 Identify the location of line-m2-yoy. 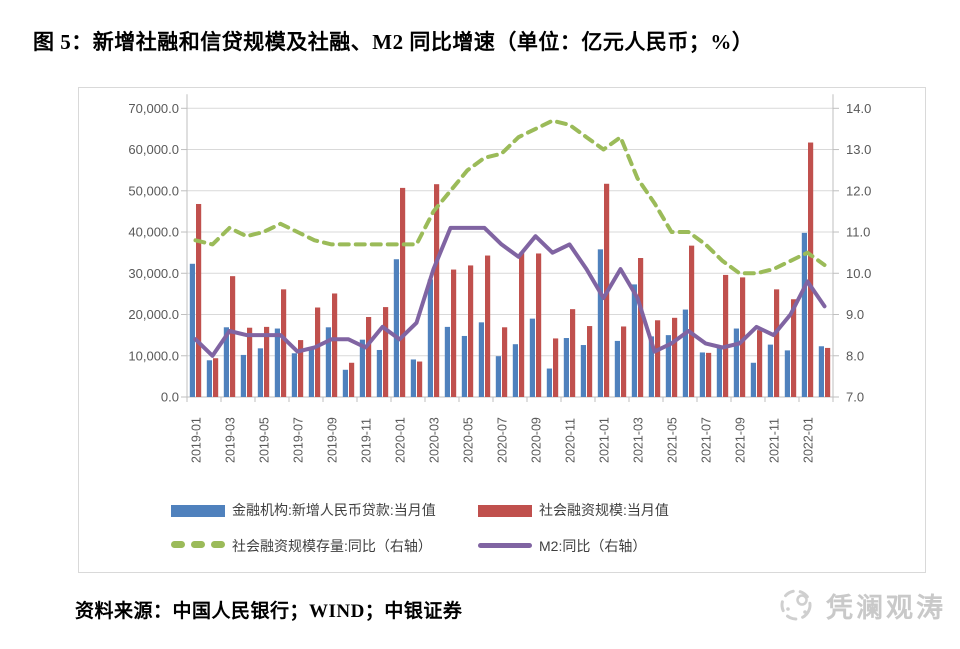
(510, 291).